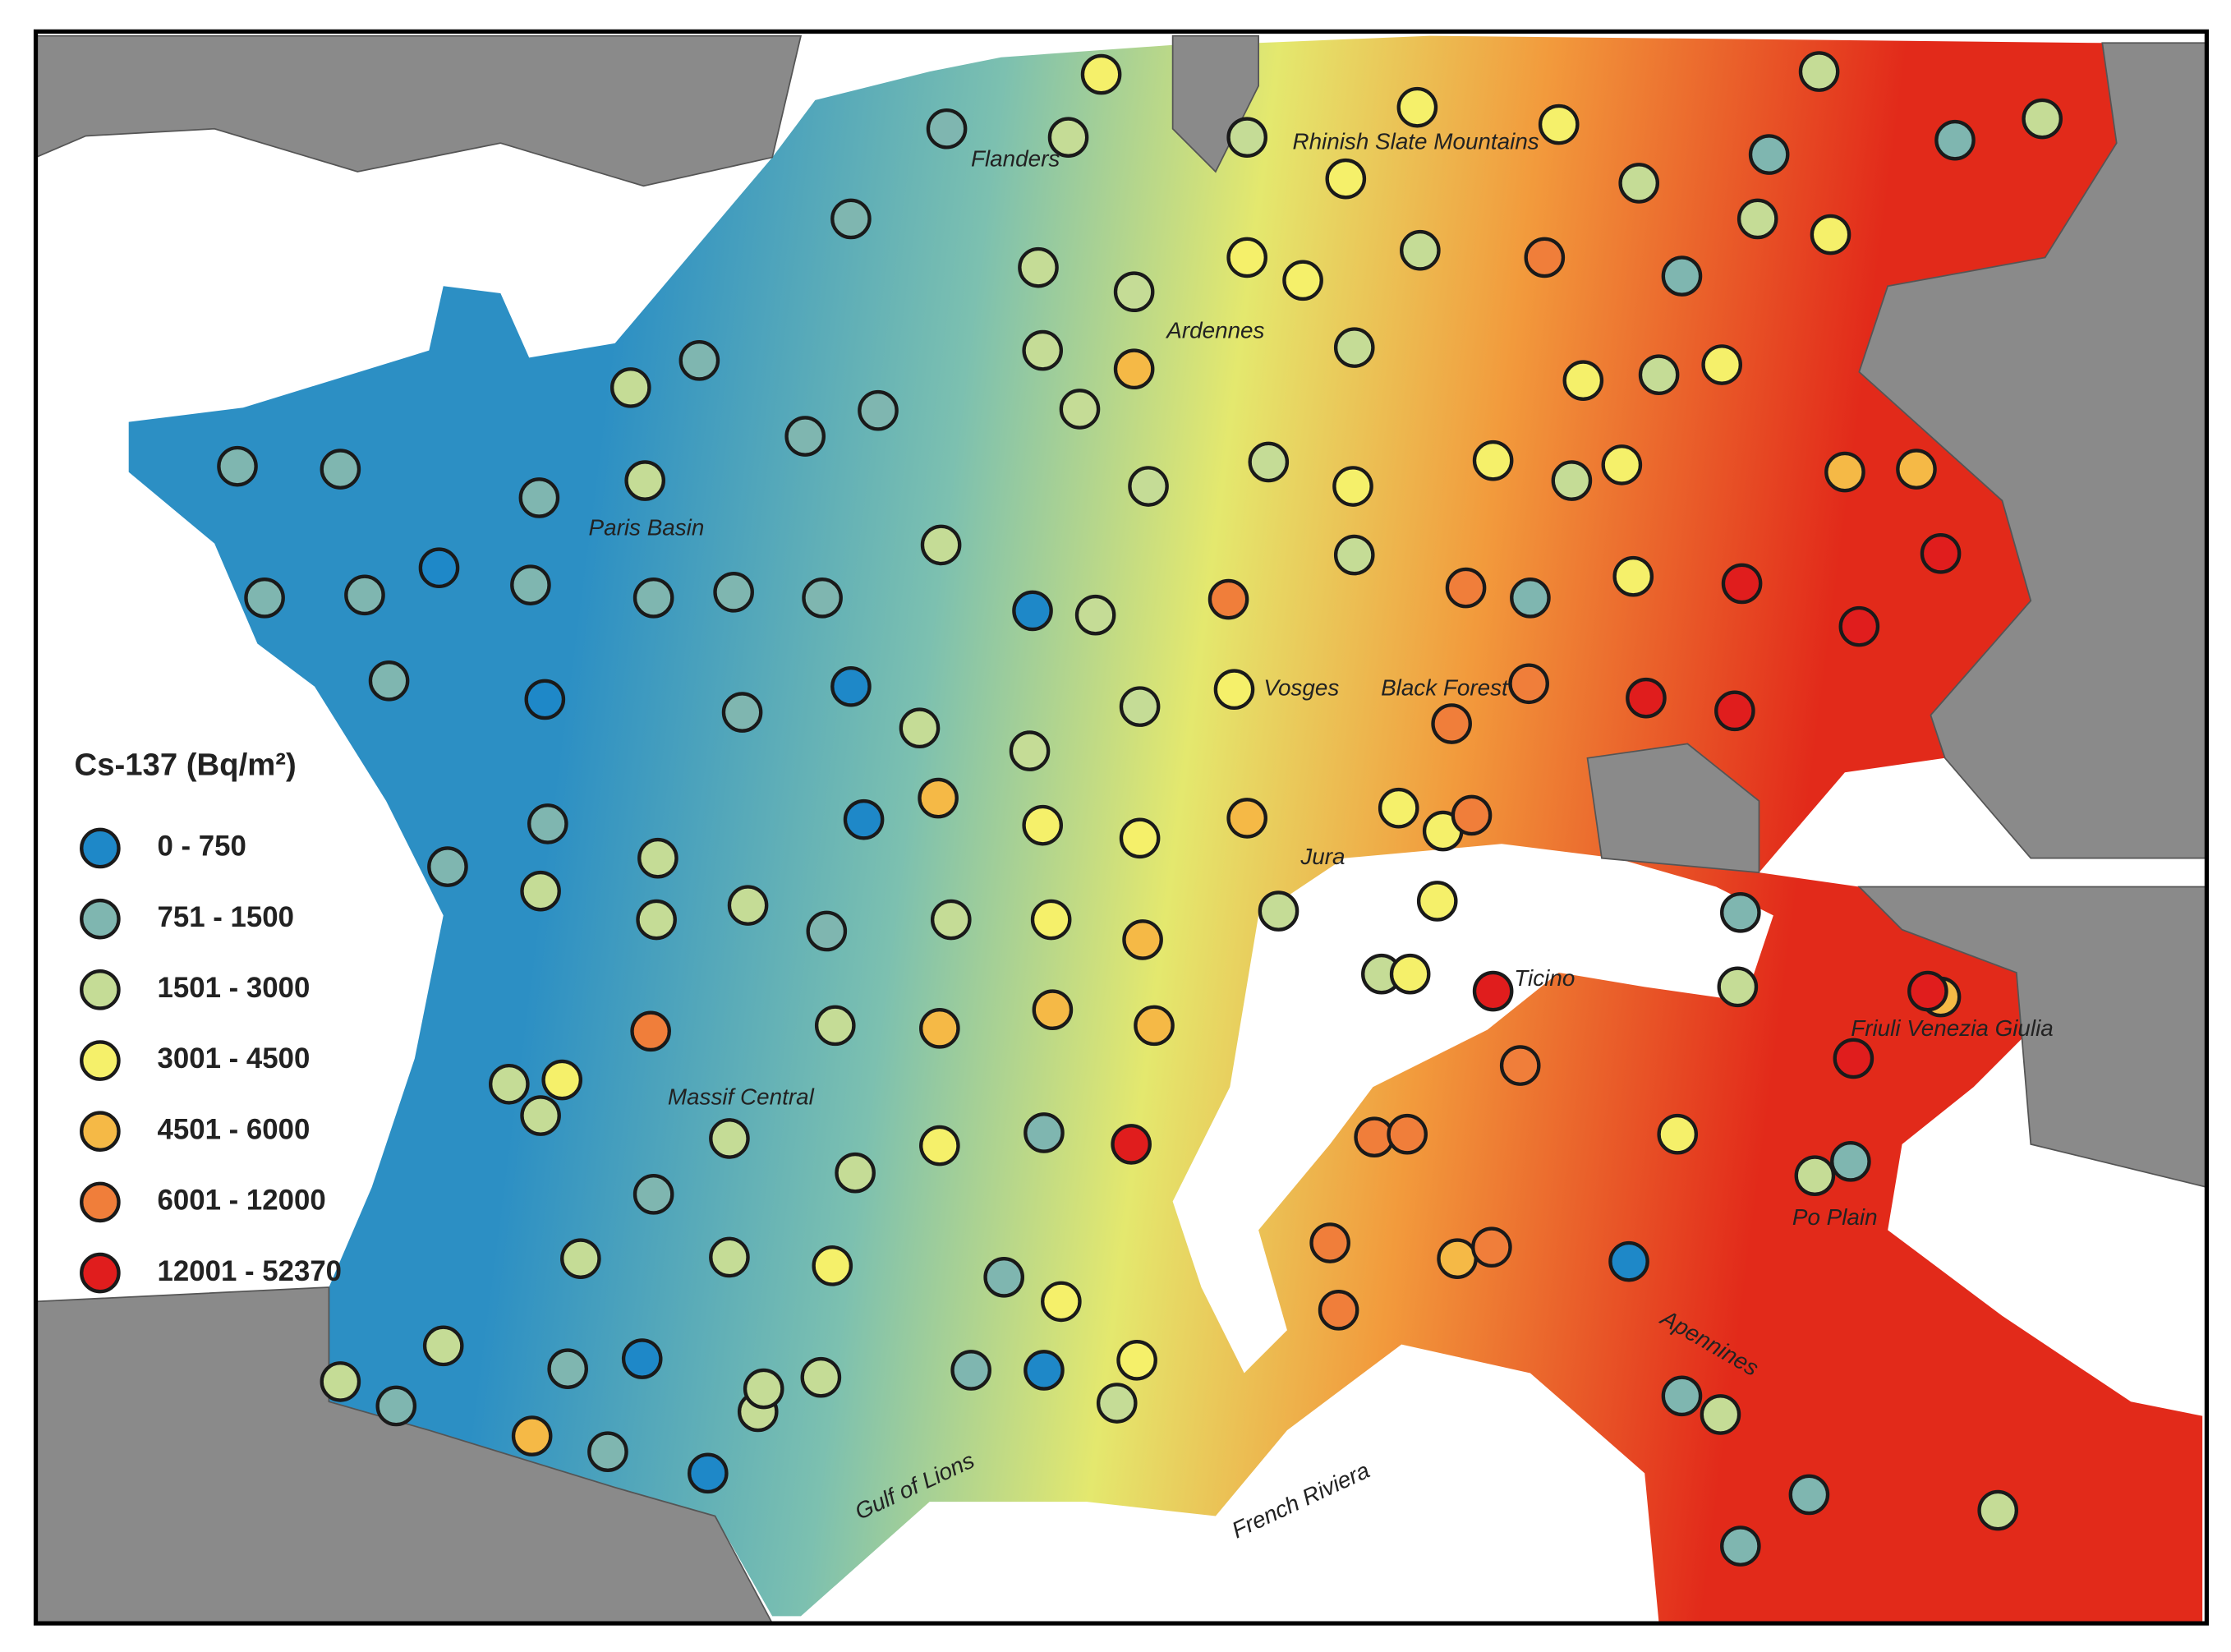  I want to click on legend-title: Cs-137 (Bq/m²), so click(186, 764).